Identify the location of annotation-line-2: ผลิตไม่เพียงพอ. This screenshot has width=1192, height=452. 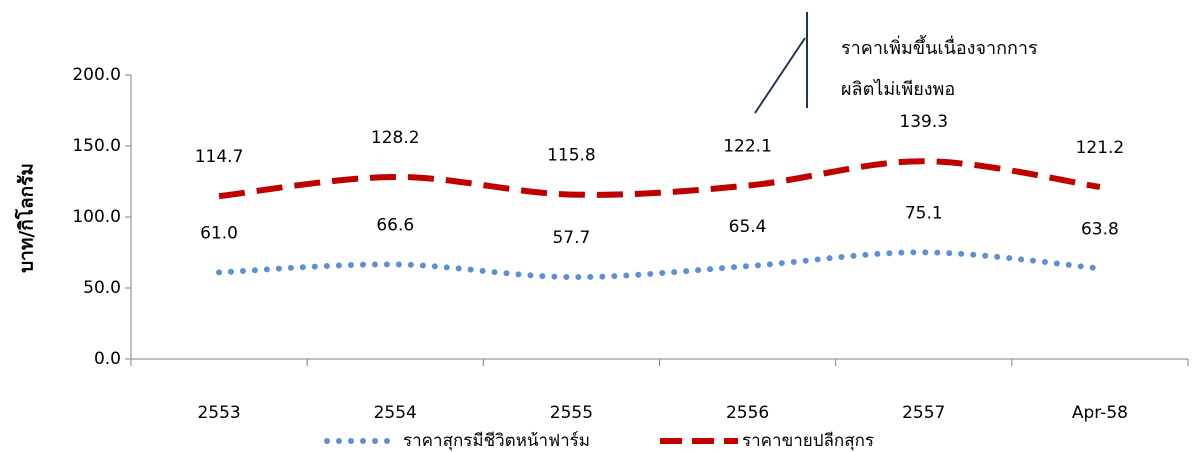
(898, 89).